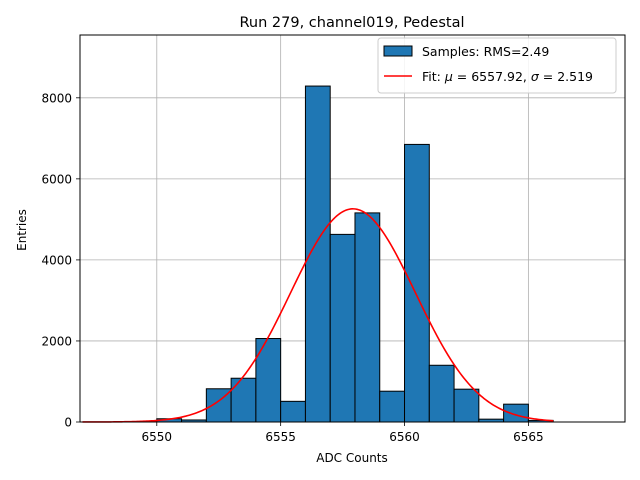 The width and height of the screenshot is (640, 480). I want to click on y-axis-label: Entries, so click(22, 230).